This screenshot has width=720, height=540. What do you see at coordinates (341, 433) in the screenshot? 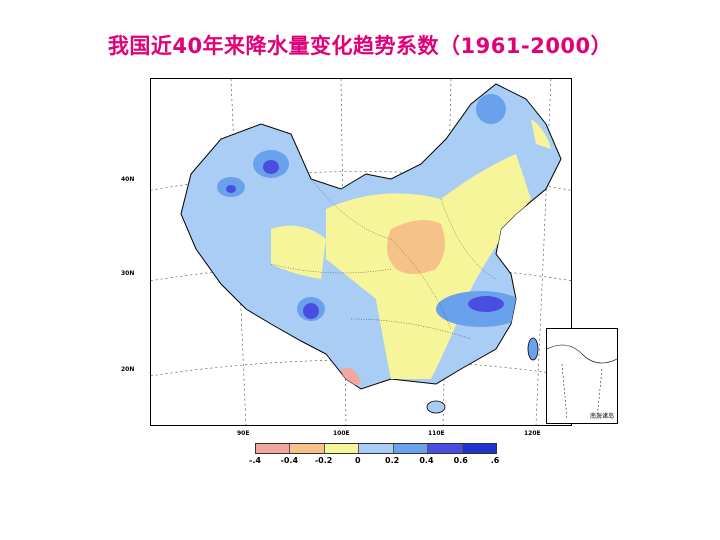
I see `lon-label-100e: 100E` at bounding box center [341, 433].